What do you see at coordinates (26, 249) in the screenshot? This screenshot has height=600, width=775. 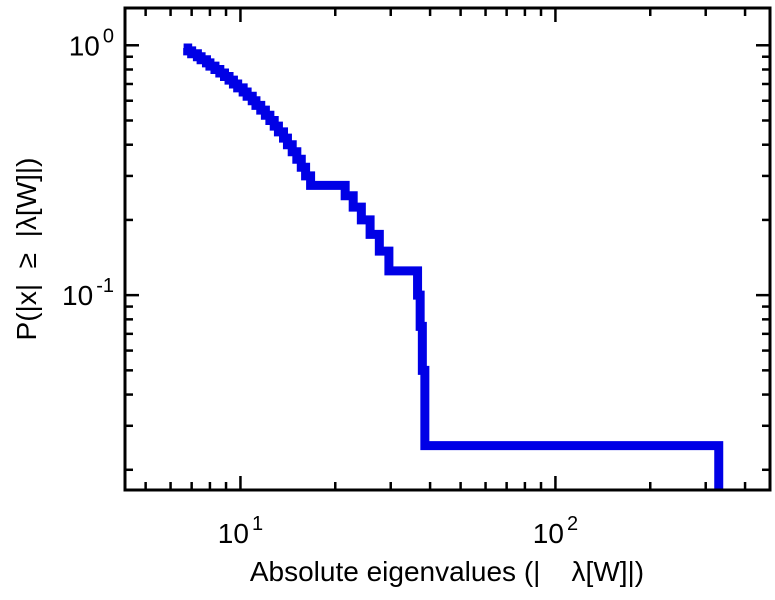 I see `y-axis-label: P(|x| ≥ |λ[W]|)` at bounding box center [26, 249].